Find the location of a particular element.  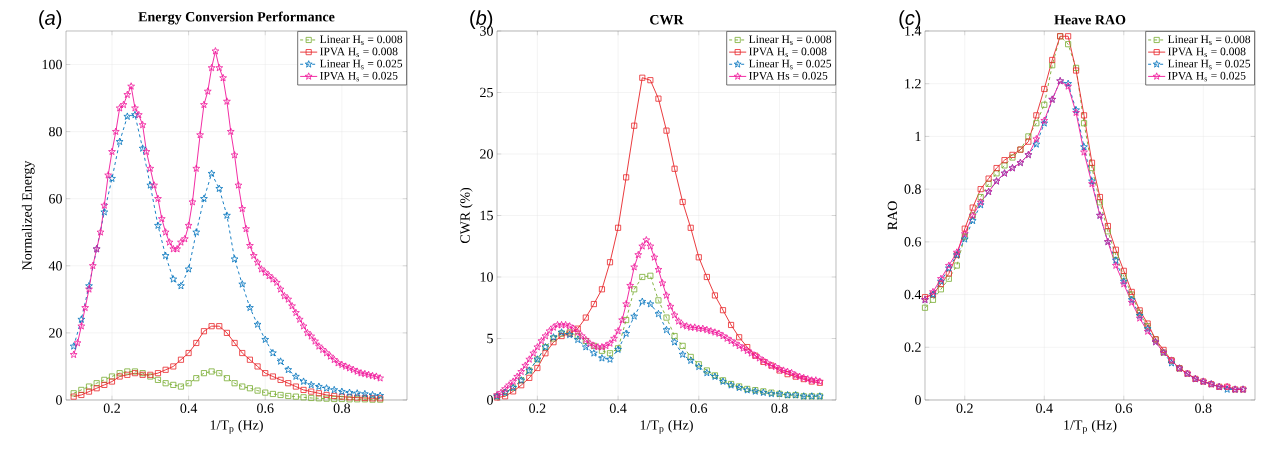

y-tick-label: 0.6 is located at coordinates (913, 242).